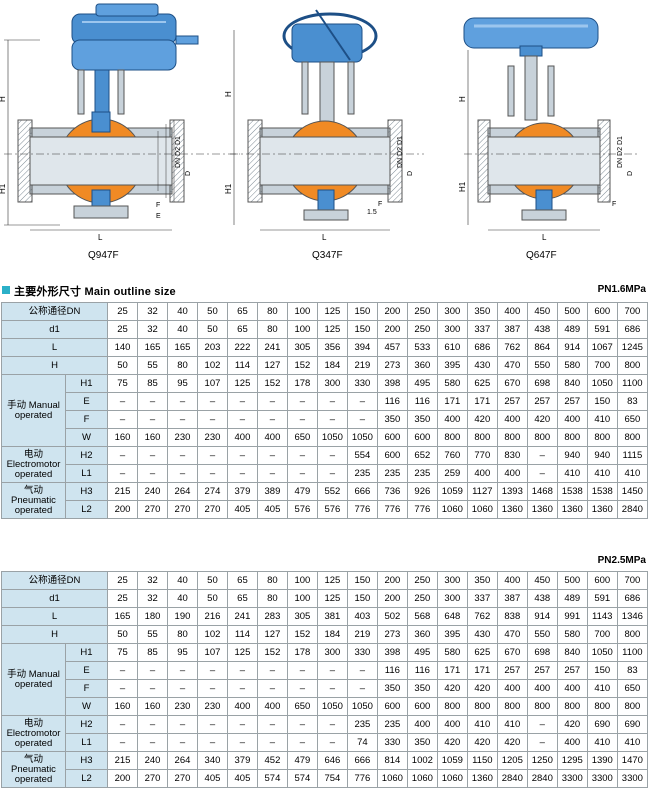  Describe the element at coordinates (452, 616) in the screenshot. I see `table-cell: 648` at that location.